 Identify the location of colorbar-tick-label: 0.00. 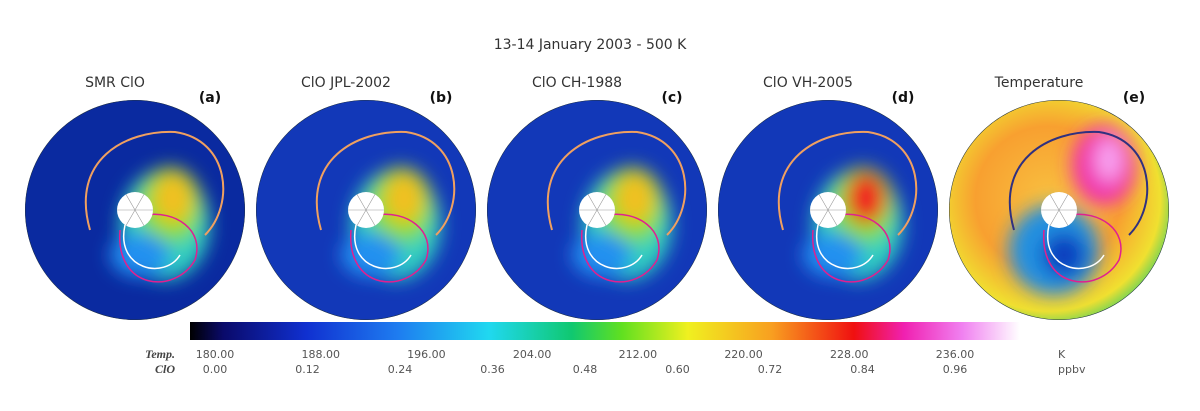
(215, 369).